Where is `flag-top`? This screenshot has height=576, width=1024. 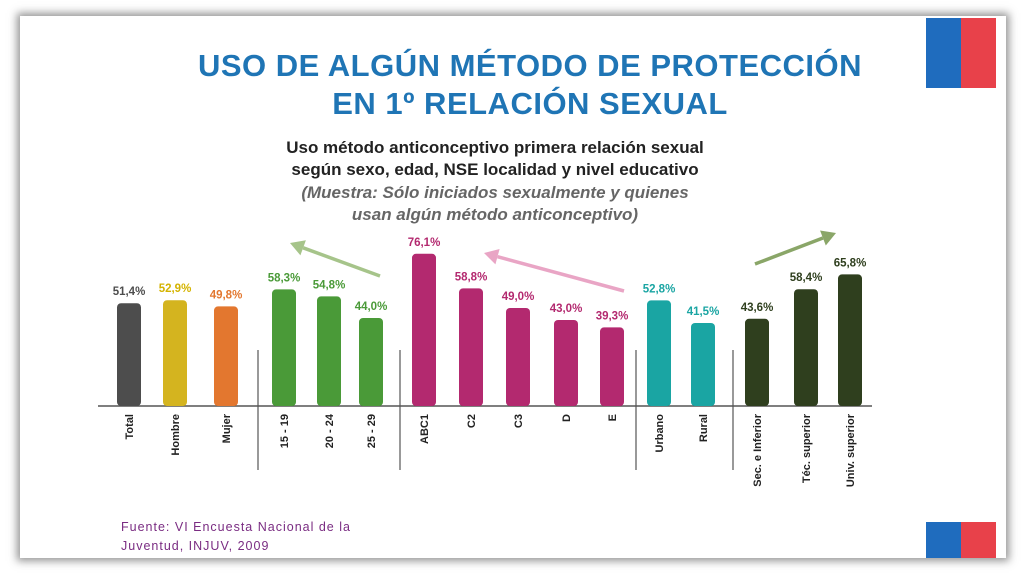
flag-top is located at coordinates (961, 53).